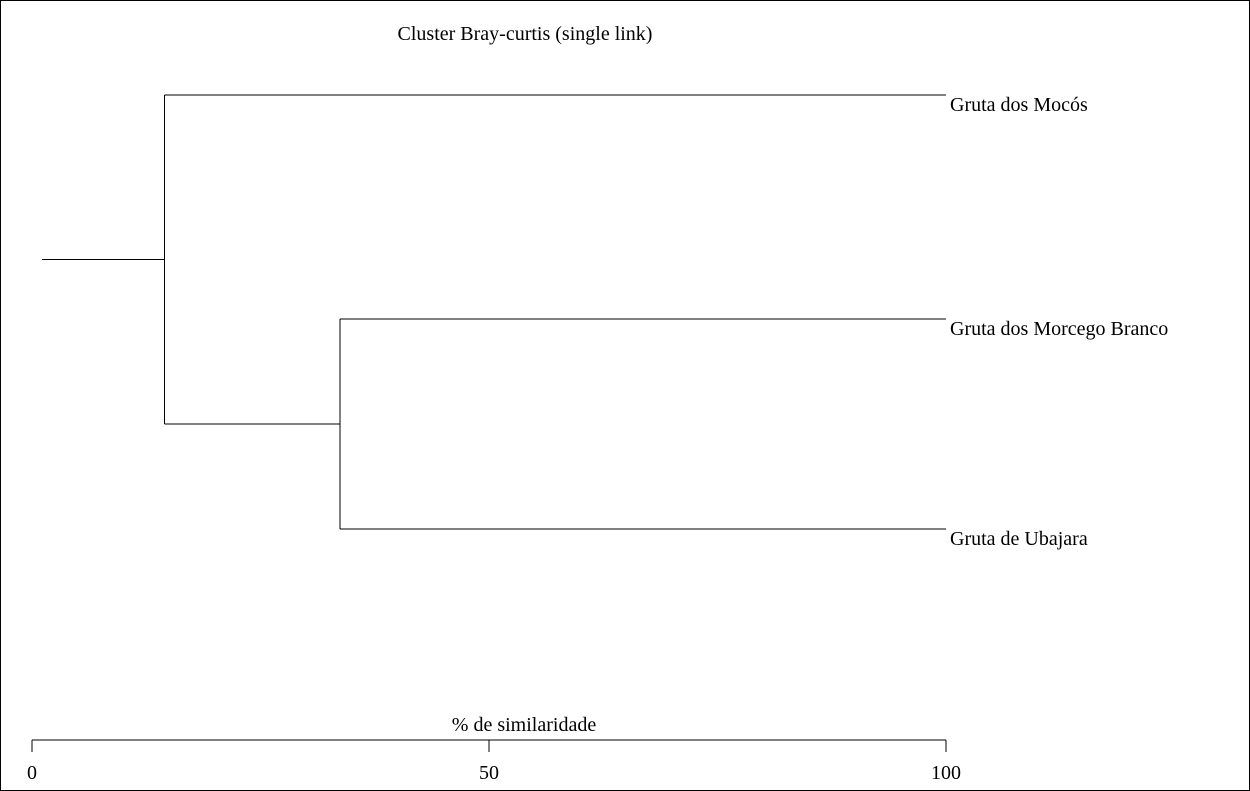  Describe the element at coordinates (524, 725) in the screenshot. I see `axis-label: % de similaridade` at that location.